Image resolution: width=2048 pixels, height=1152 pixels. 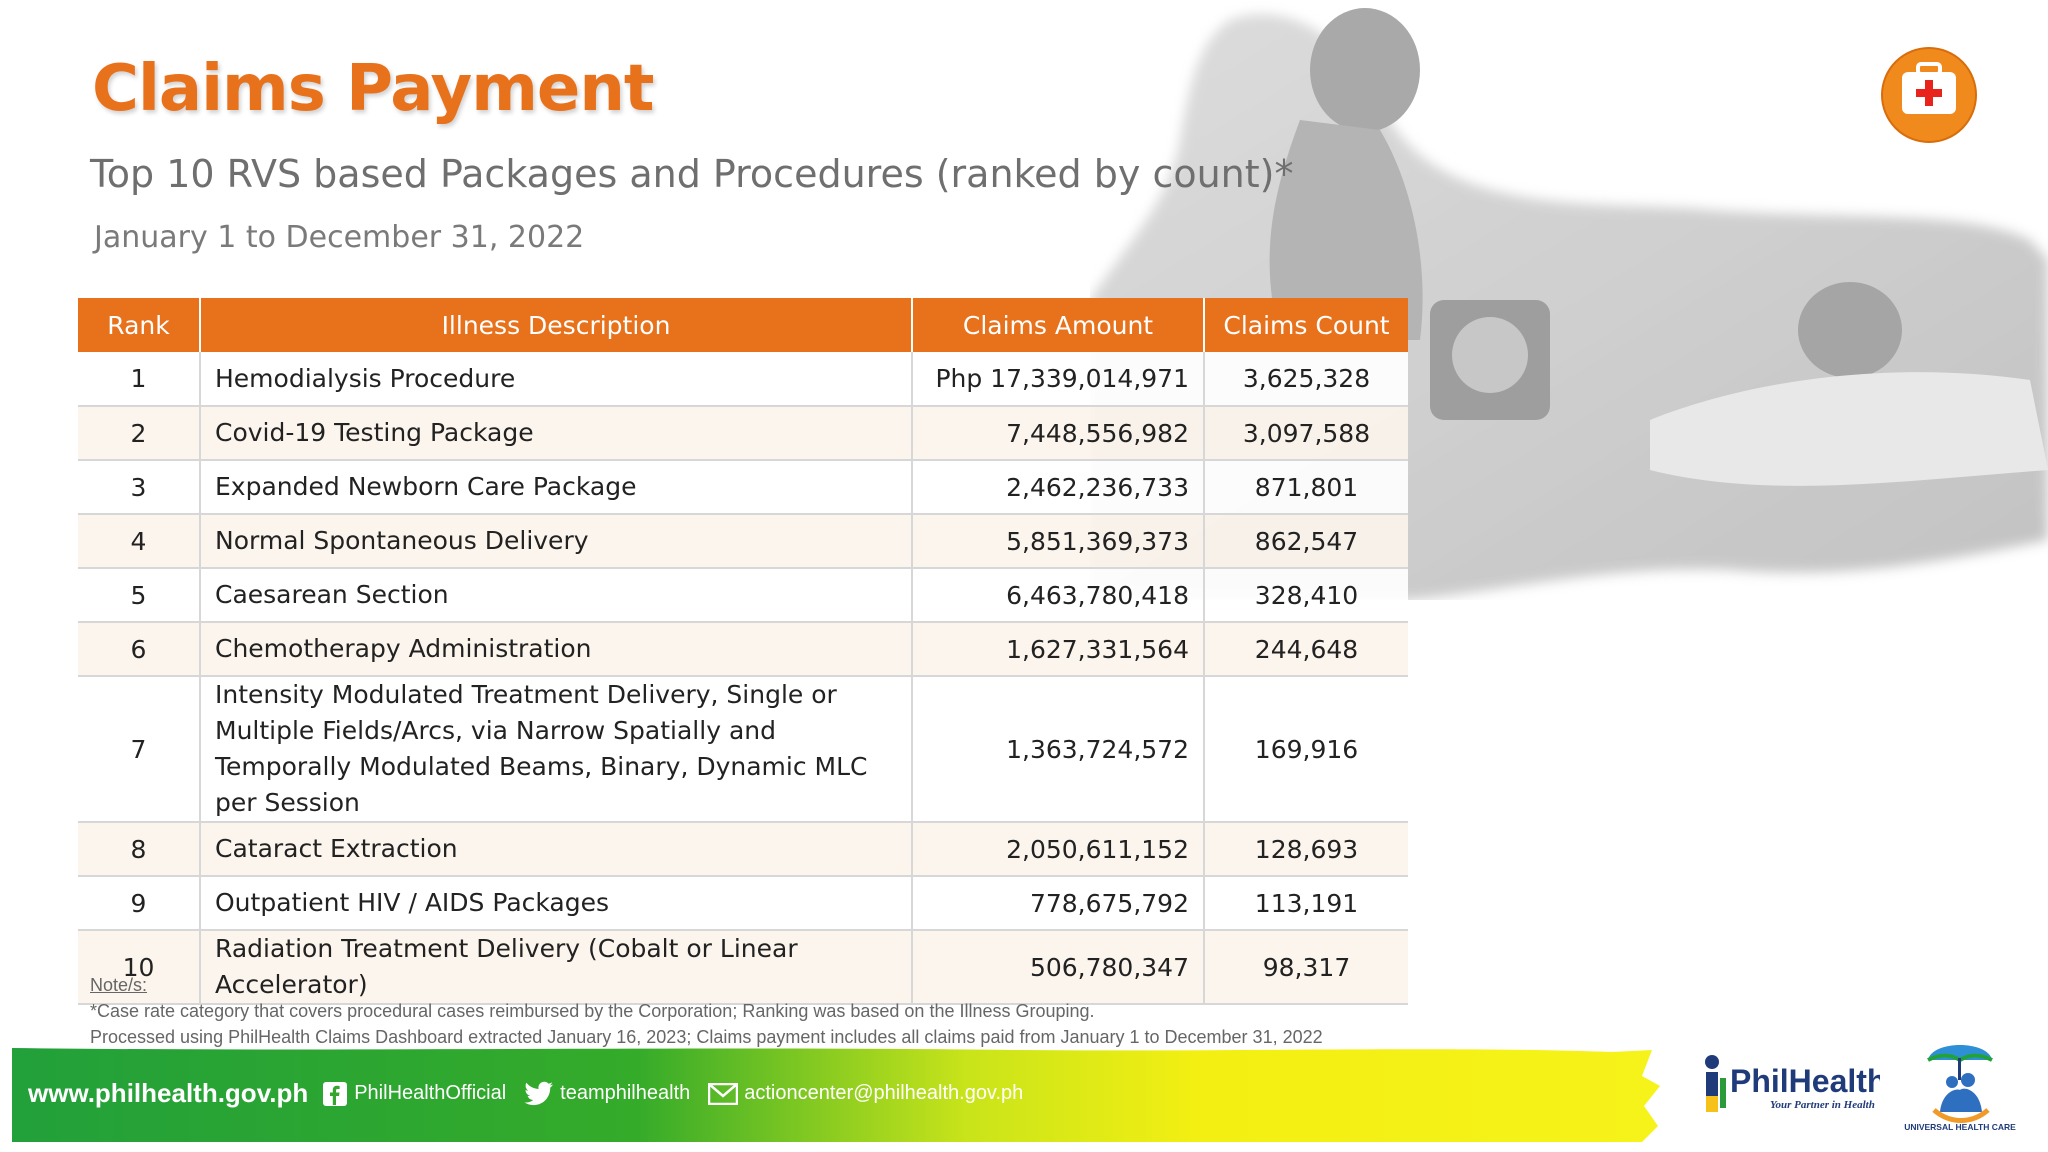 I want to click on rank-cell: 7, so click(x=139, y=749).